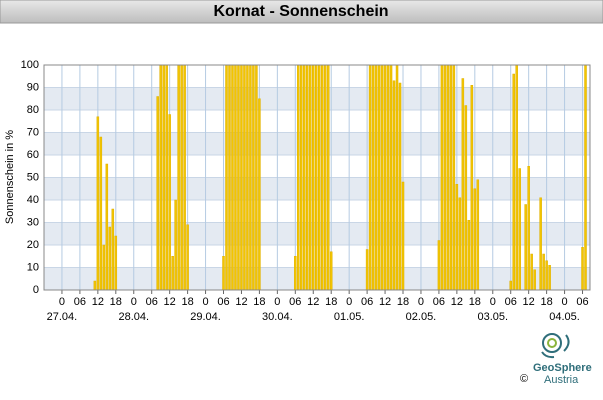 The height and width of the screenshot is (400, 603). Describe the element at coordinates (564, 317) in the screenshot. I see `x-date-label: 04.05.` at that location.